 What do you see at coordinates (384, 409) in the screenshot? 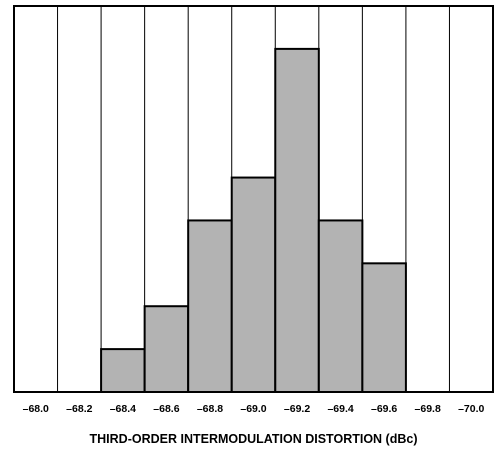
I see `x-tick-label: –69.6` at bounding box center [384, 409].